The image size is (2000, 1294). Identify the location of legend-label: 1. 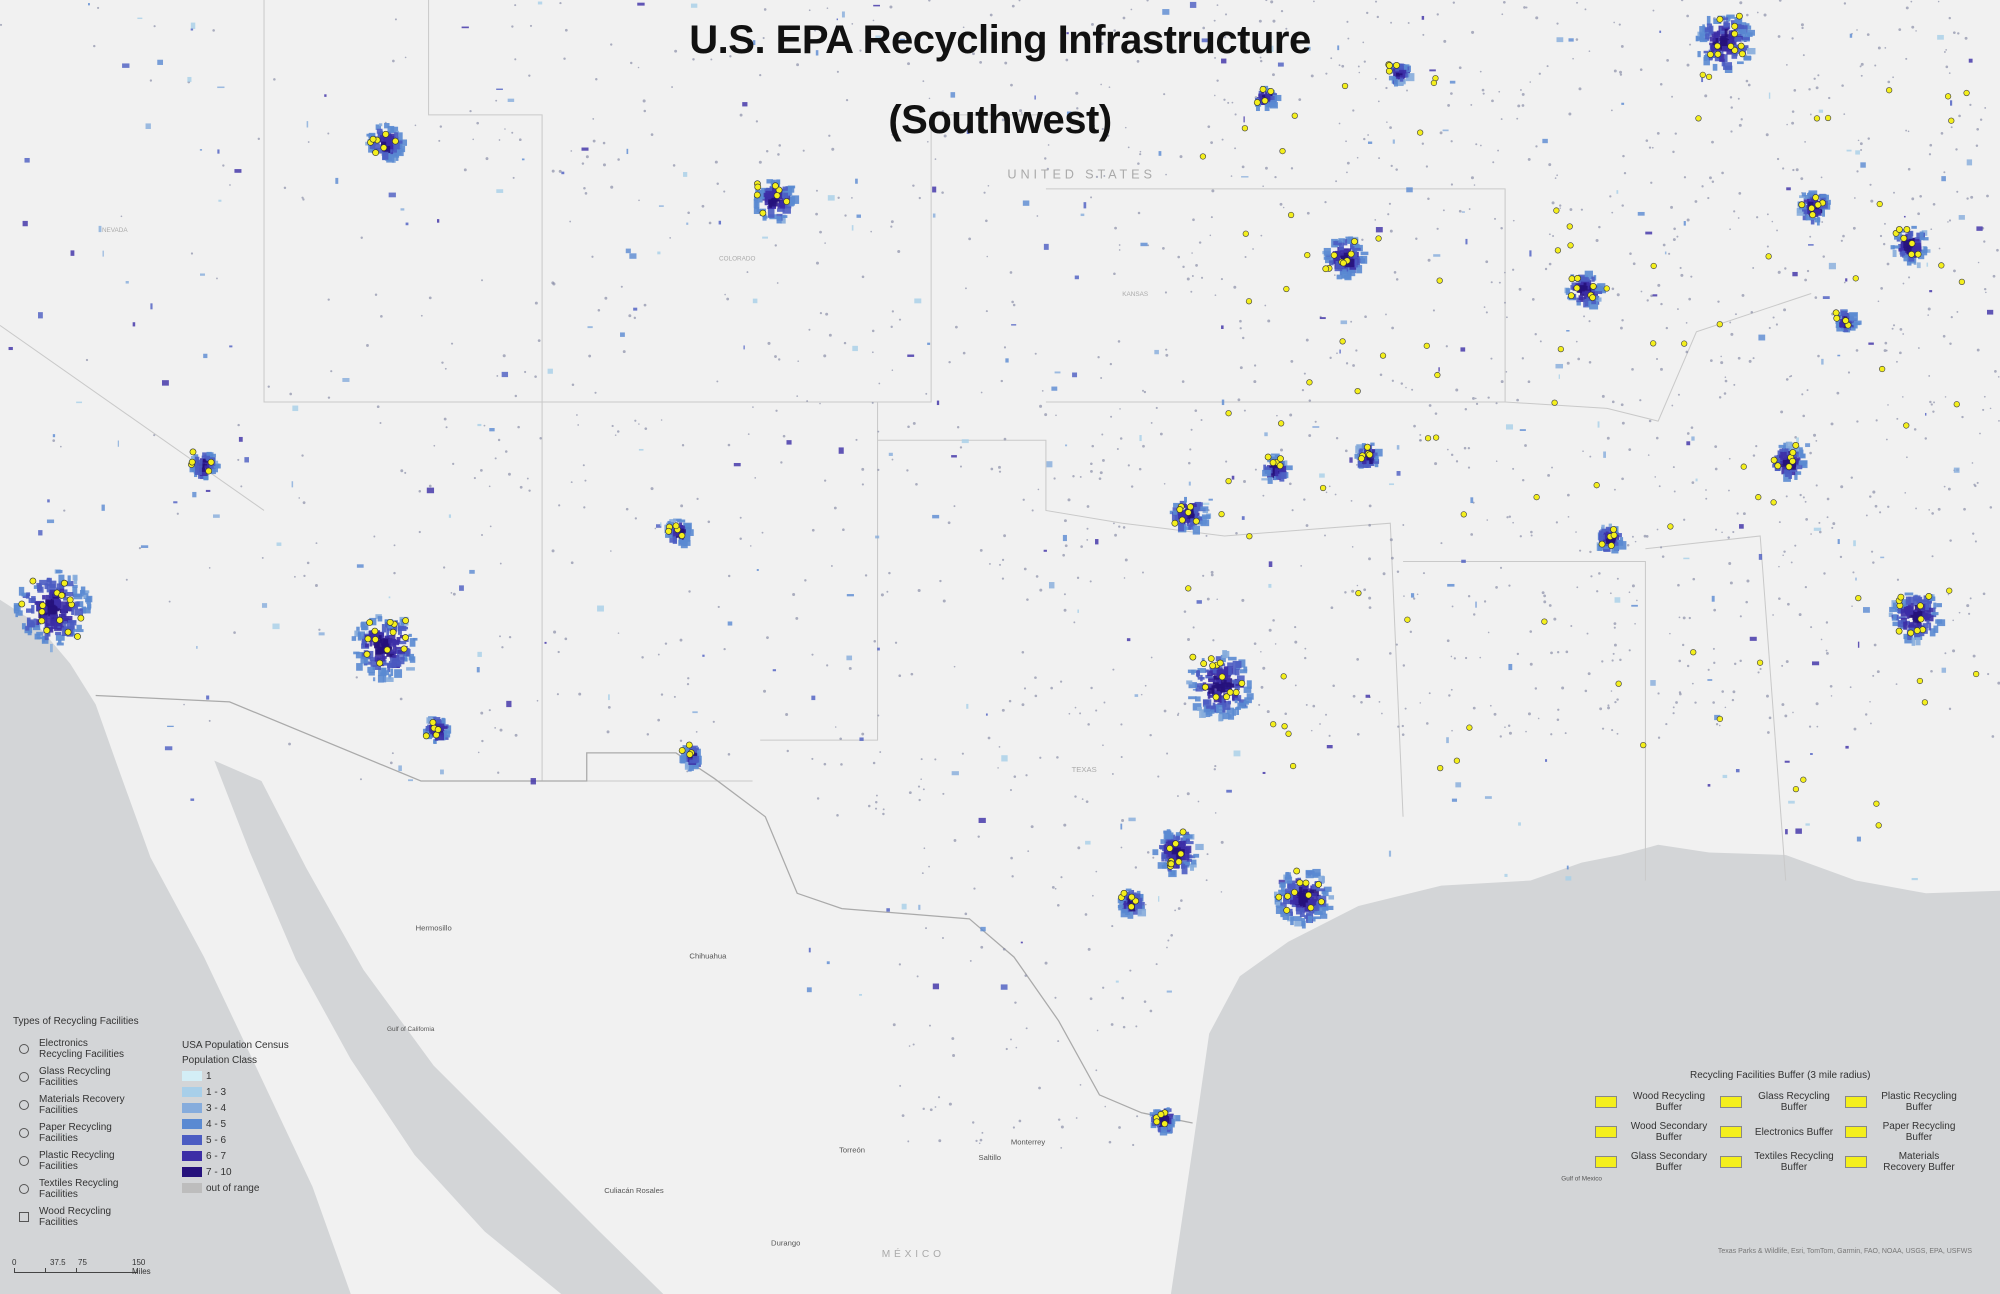
(209, 1076).